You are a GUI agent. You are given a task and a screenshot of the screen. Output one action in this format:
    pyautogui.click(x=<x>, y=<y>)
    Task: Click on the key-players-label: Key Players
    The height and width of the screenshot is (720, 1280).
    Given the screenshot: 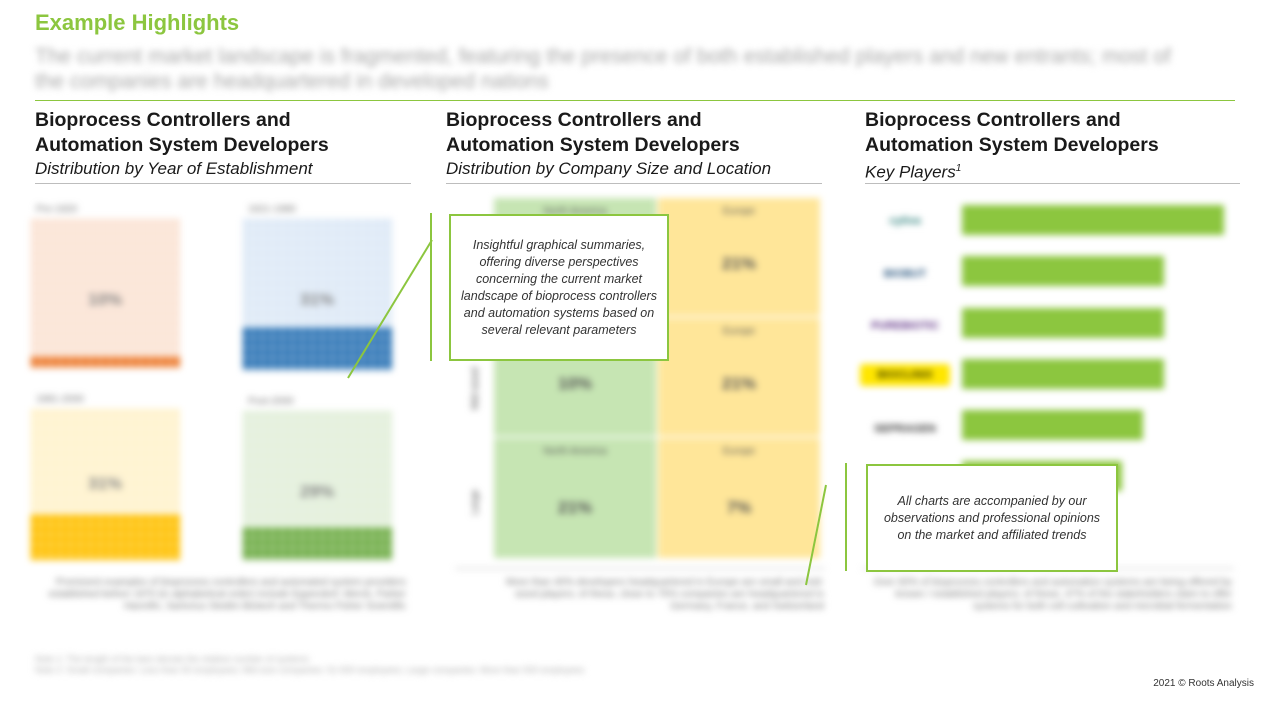 What is the action you would take?
    pyautogui.click(x=910, y=172)
    